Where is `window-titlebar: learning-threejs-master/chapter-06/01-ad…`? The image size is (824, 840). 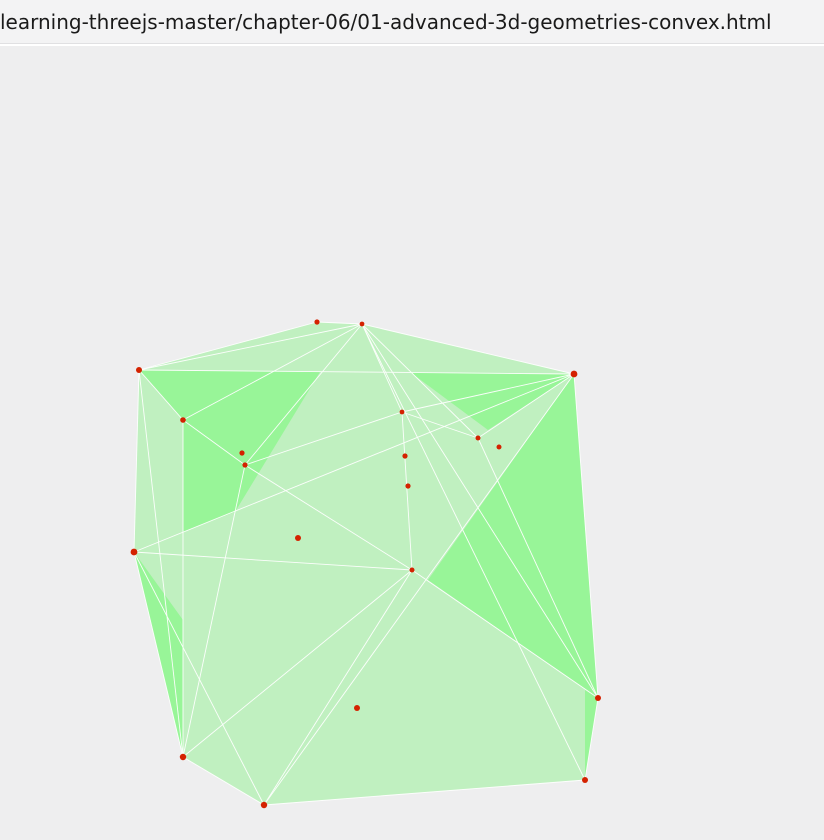
window-titlebar: learning-threejs-master/chapter-06/01-ad… is located at coordinates (412, 22).